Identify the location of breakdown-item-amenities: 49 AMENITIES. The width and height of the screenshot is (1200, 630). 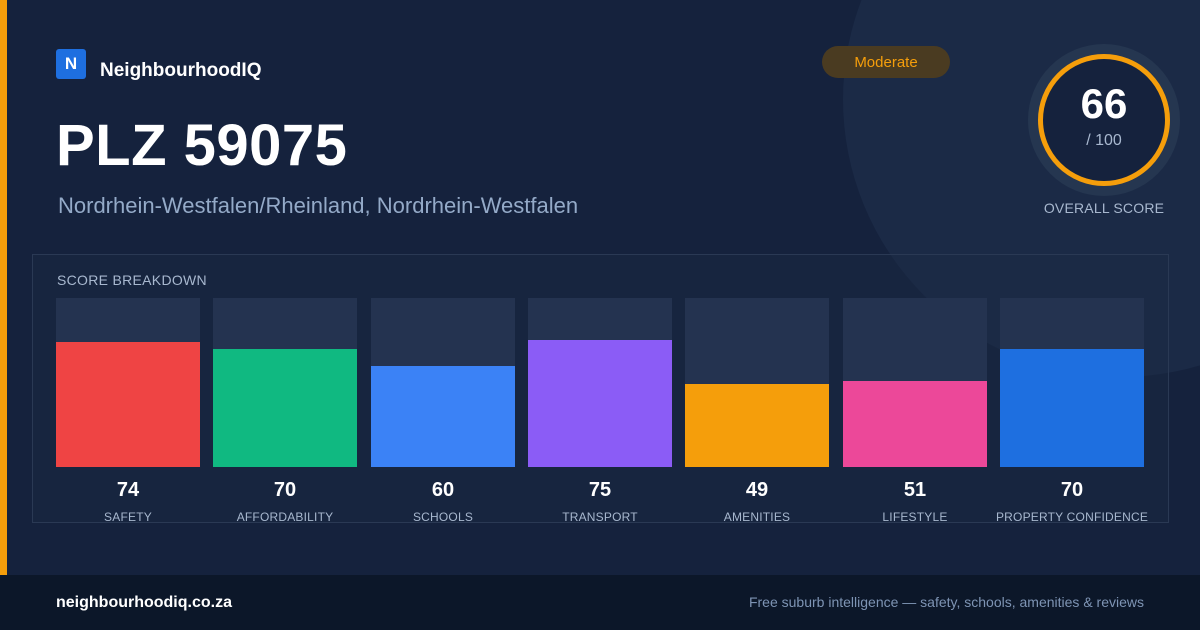
(757, 411).